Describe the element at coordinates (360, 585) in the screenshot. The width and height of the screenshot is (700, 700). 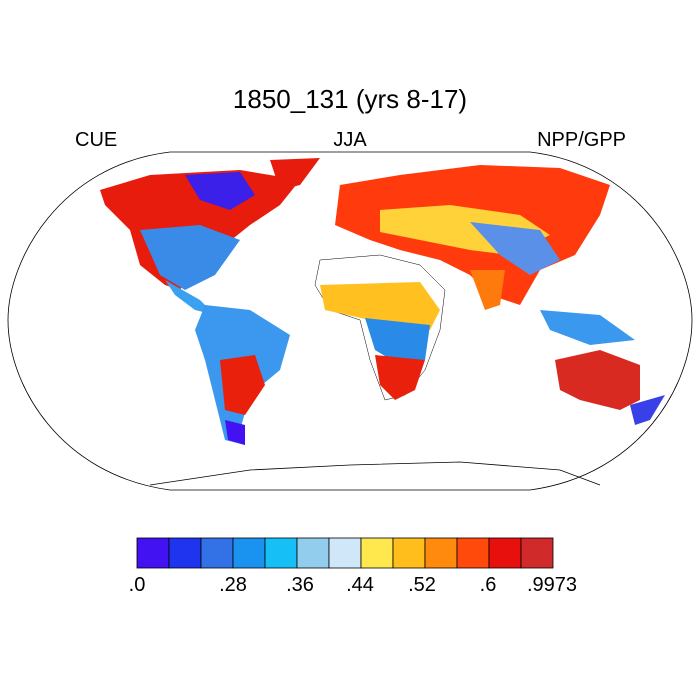
I see `colorbar-label: .44` at that location.